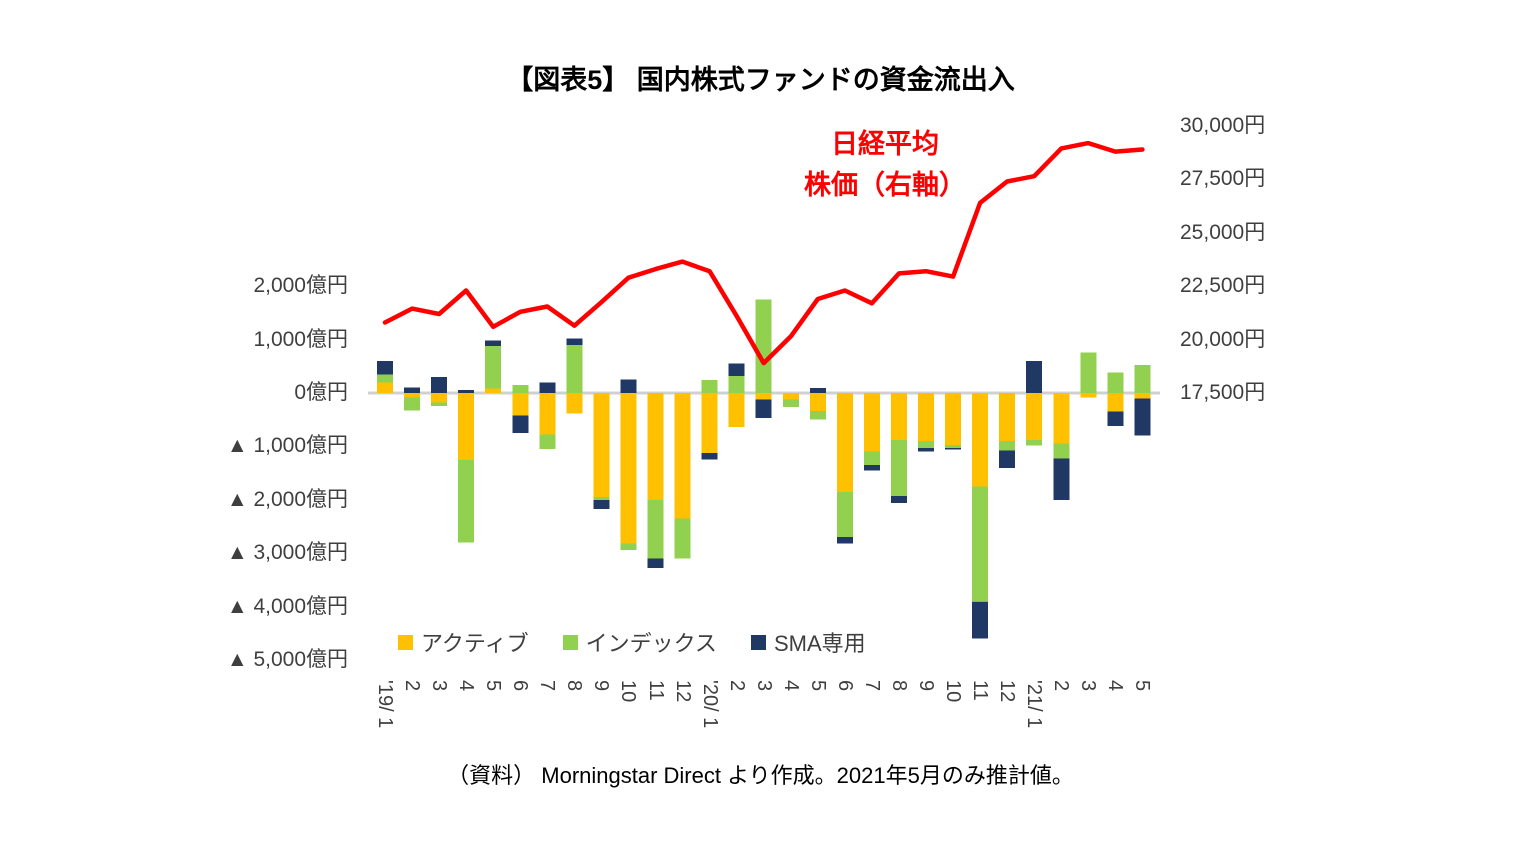 The image size is (1521, 844). I want to click on x-axis-label: '20/ 1, so click(710, 704).